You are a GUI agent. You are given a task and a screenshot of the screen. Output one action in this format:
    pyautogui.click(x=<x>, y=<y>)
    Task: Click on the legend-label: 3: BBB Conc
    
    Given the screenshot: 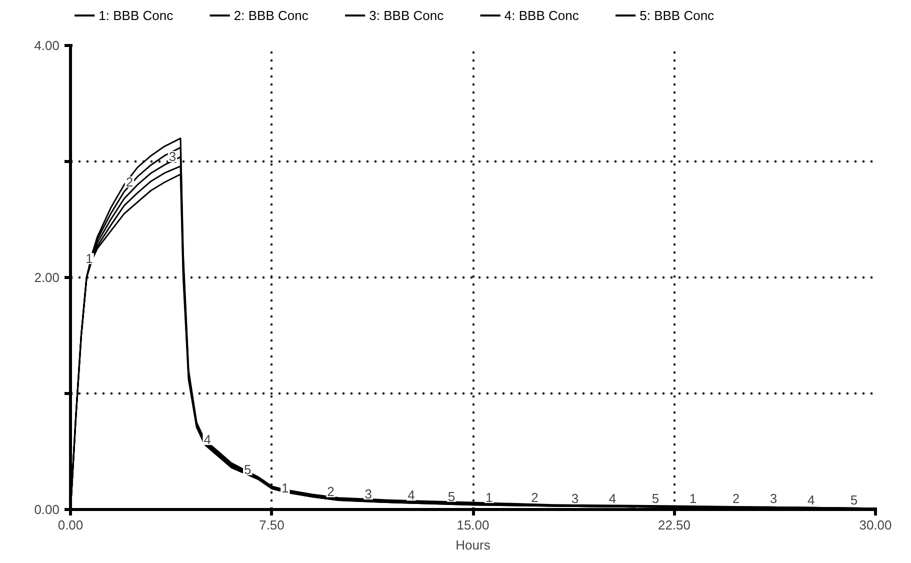 What is the action you would take?
    pyautogui.click(x=406, y=15)
    